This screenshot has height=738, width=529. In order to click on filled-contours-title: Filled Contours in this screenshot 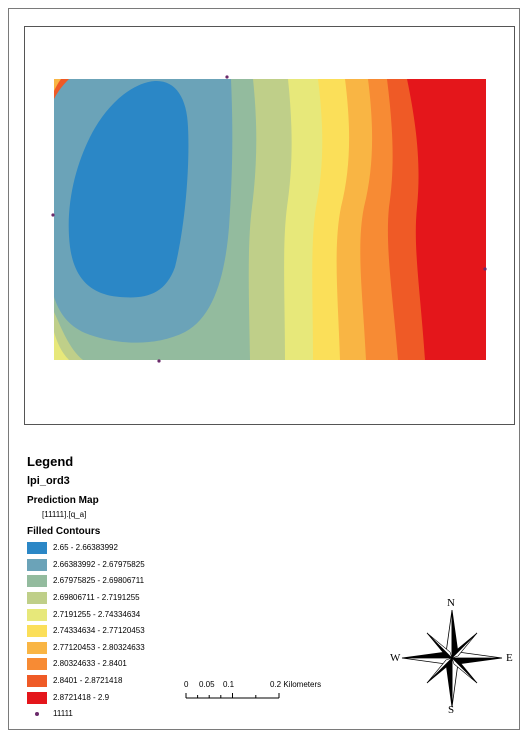, I will do `click(64, 531)`.